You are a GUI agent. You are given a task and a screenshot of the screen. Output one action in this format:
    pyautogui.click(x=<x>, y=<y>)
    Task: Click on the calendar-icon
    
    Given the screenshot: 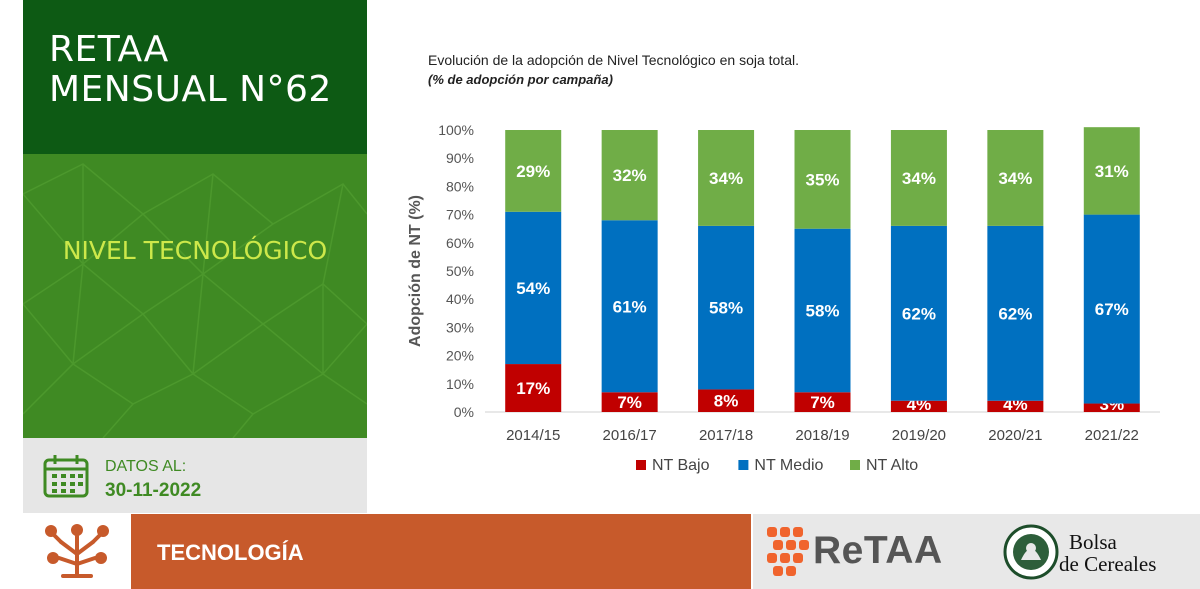 What is the action you would take?
    pyautogui.click(x=66, y=476)
    